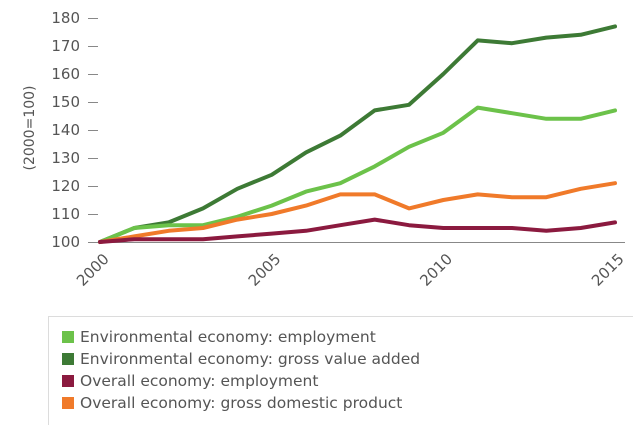 The image size is (638, 428). What do you see at coordinates (350, 270) in the screenshot?
I see `x-axis-ticks: 2000 2005 2010 2015` at bounding box center [350, 270].